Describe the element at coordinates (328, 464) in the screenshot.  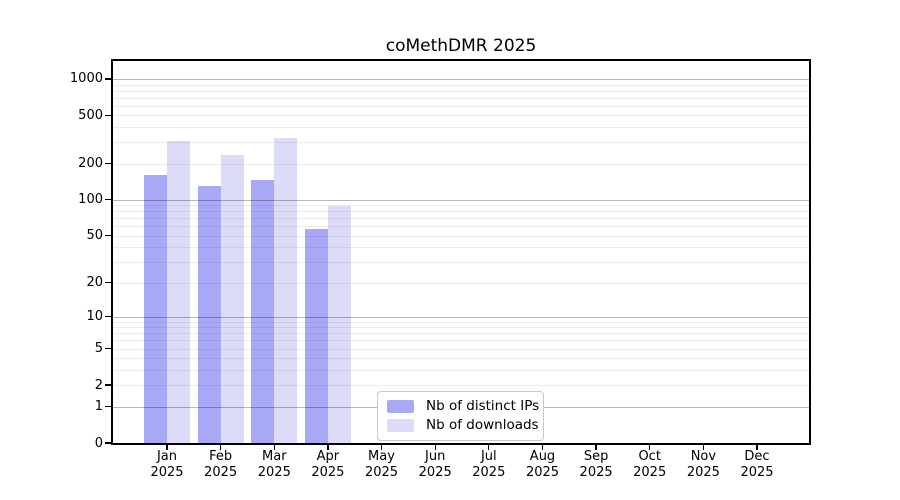
I see `x-tick-label-apr: Apr 2025` at that location.